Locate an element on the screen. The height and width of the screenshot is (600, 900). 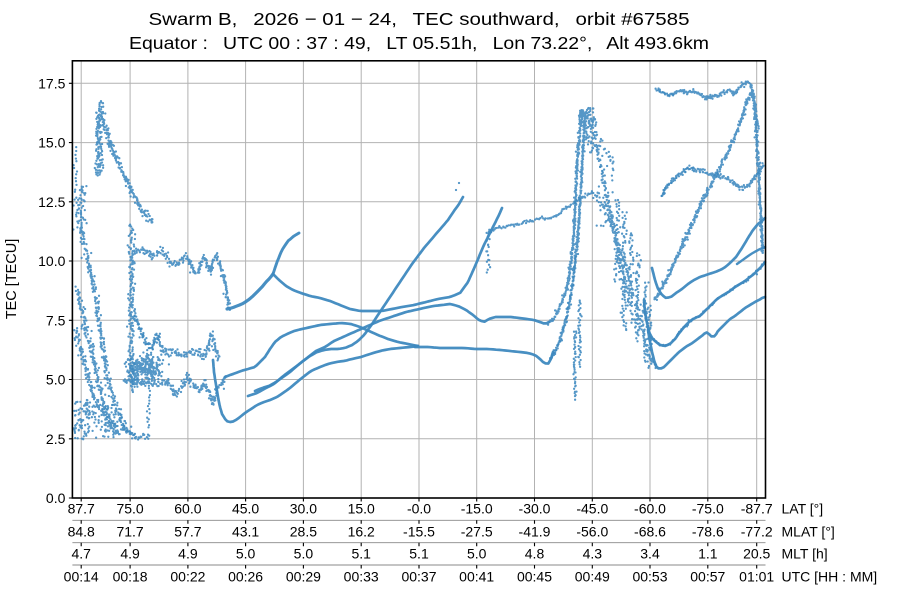
svg-text: 3.4 is located at coordinates (650, 554).